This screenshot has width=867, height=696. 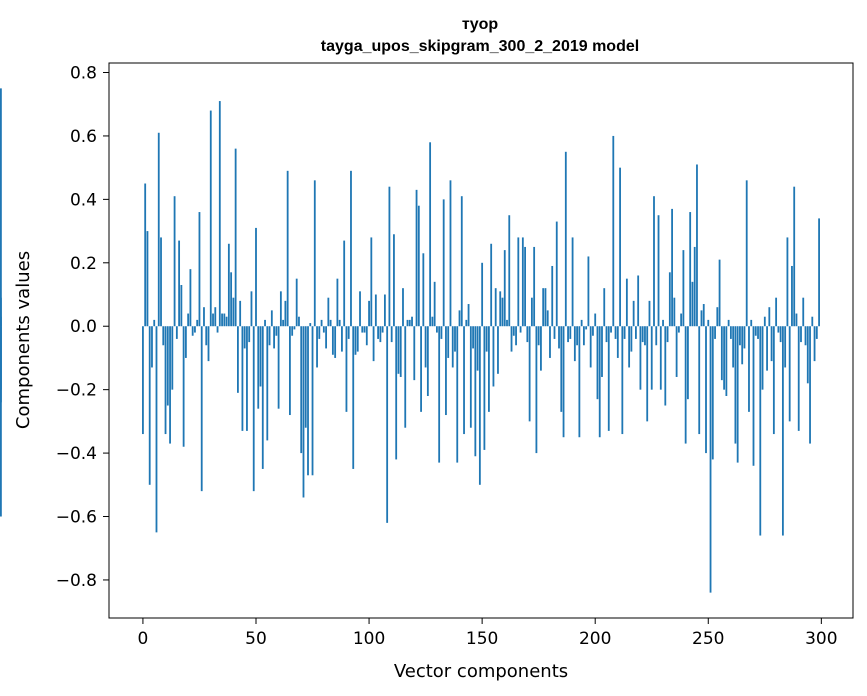 I want to click on x-axis-label: Vector components, so click(x=481, y=671).